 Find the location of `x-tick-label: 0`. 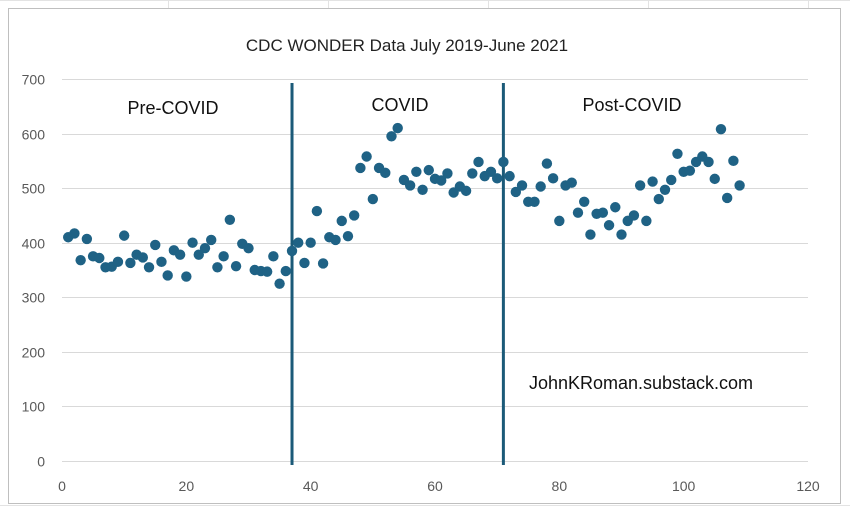

x-tick-label: 0 is located at coordinates (62, 486).